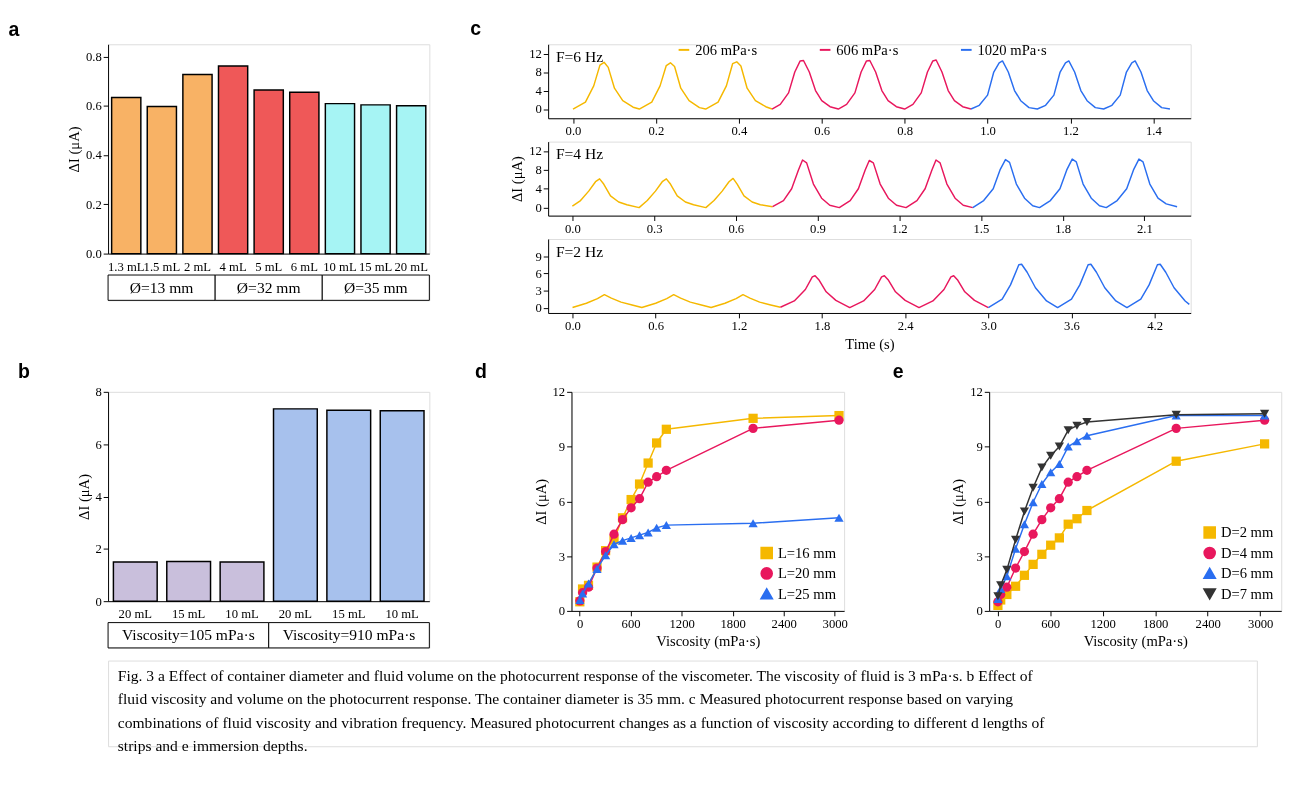 This screenshot has width=1290, height=798. I want to click on legend-label: 1020 mPa·s, so click(1012, 49).